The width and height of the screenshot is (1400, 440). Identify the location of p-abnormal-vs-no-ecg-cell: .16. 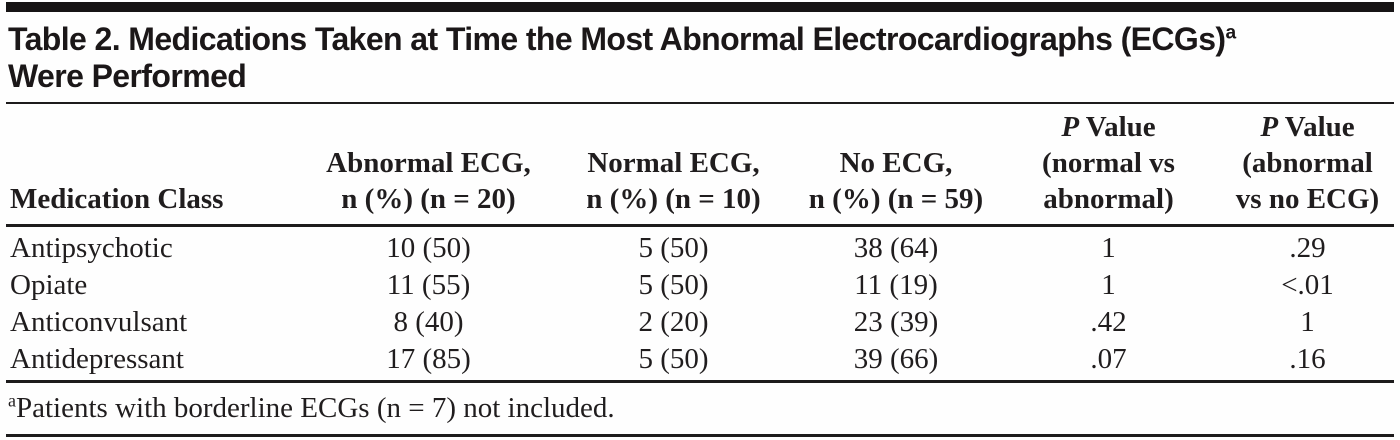
(1307, 362).